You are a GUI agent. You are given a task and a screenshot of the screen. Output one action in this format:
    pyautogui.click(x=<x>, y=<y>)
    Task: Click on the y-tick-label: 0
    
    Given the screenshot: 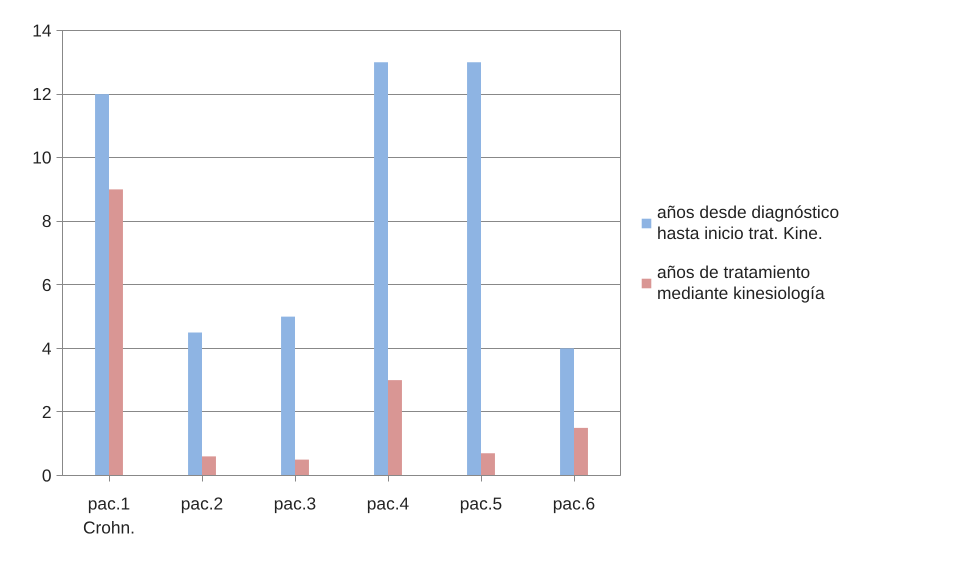 What is the action you would take?
    pyautogui.click(x=47, y=476)
    